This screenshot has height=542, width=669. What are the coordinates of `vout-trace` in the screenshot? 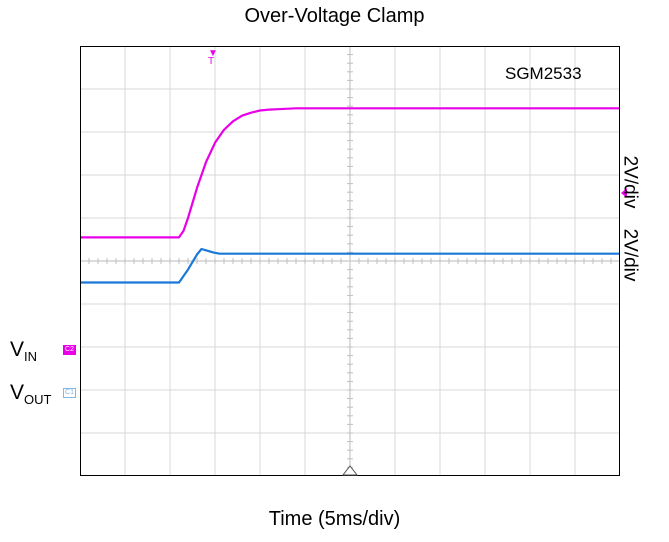 It's located at (350, 265).